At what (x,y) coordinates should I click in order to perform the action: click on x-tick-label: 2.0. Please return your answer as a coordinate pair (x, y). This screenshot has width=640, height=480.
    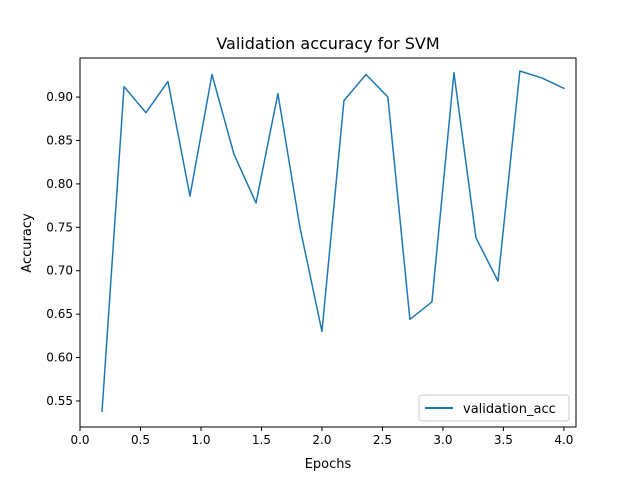
    Looking at the image, I should click on (321, 440).